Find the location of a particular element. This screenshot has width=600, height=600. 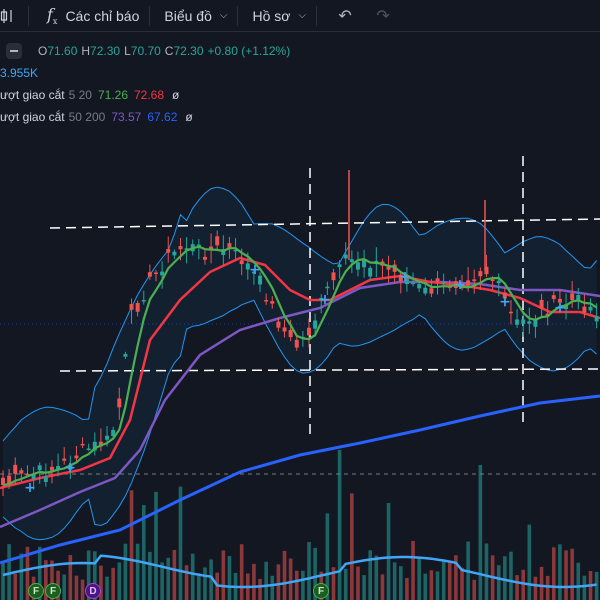

low-value: 70.70 is located at coordinates (145, 51).